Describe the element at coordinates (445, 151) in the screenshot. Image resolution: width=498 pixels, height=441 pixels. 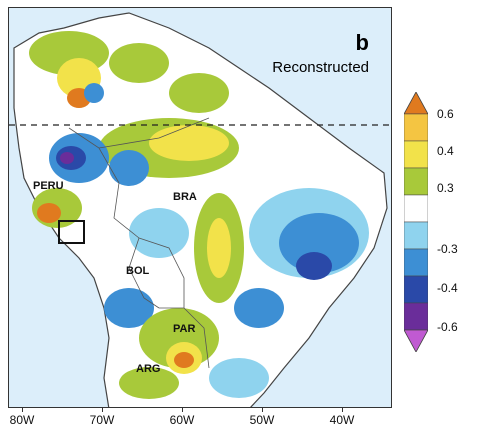
I see `colorbar-label-0-4: 0.4` at that location.